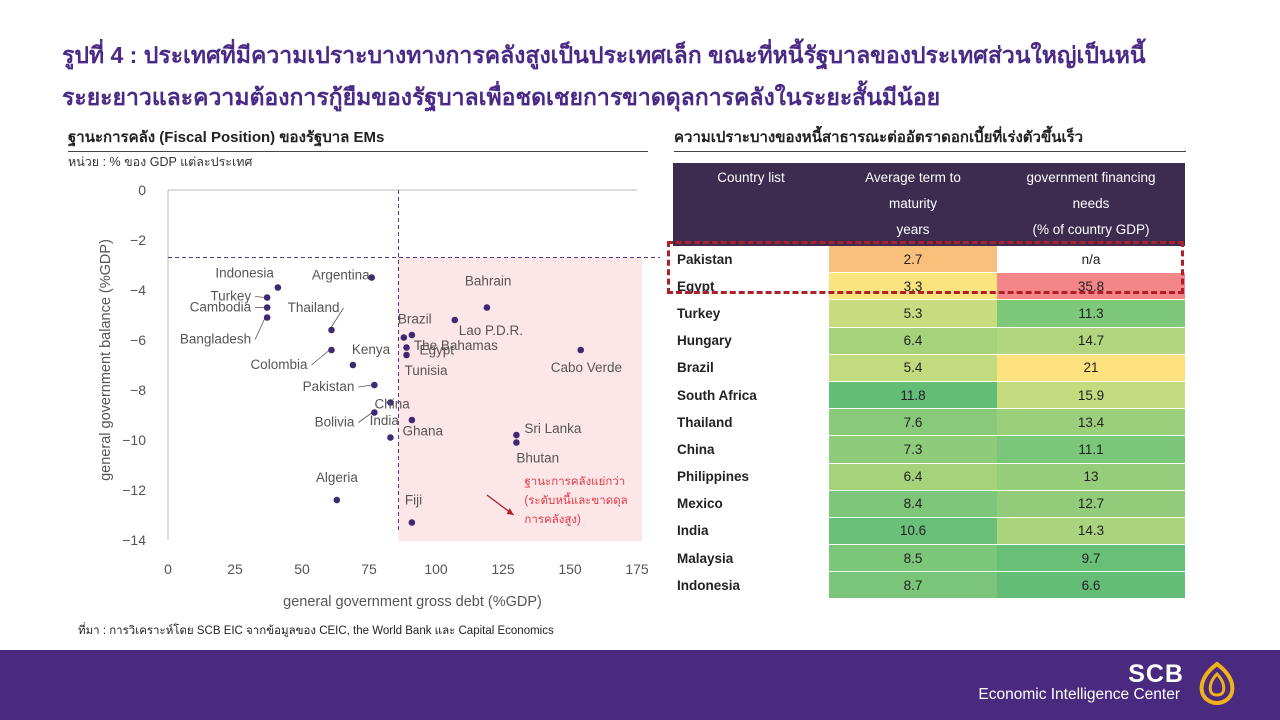 This screenshot has height=720, width=1280. What do you see at coordinates (138, 390) in the screenshot?
I see `y-tick-label: −8` at bounding box center [138, 390].